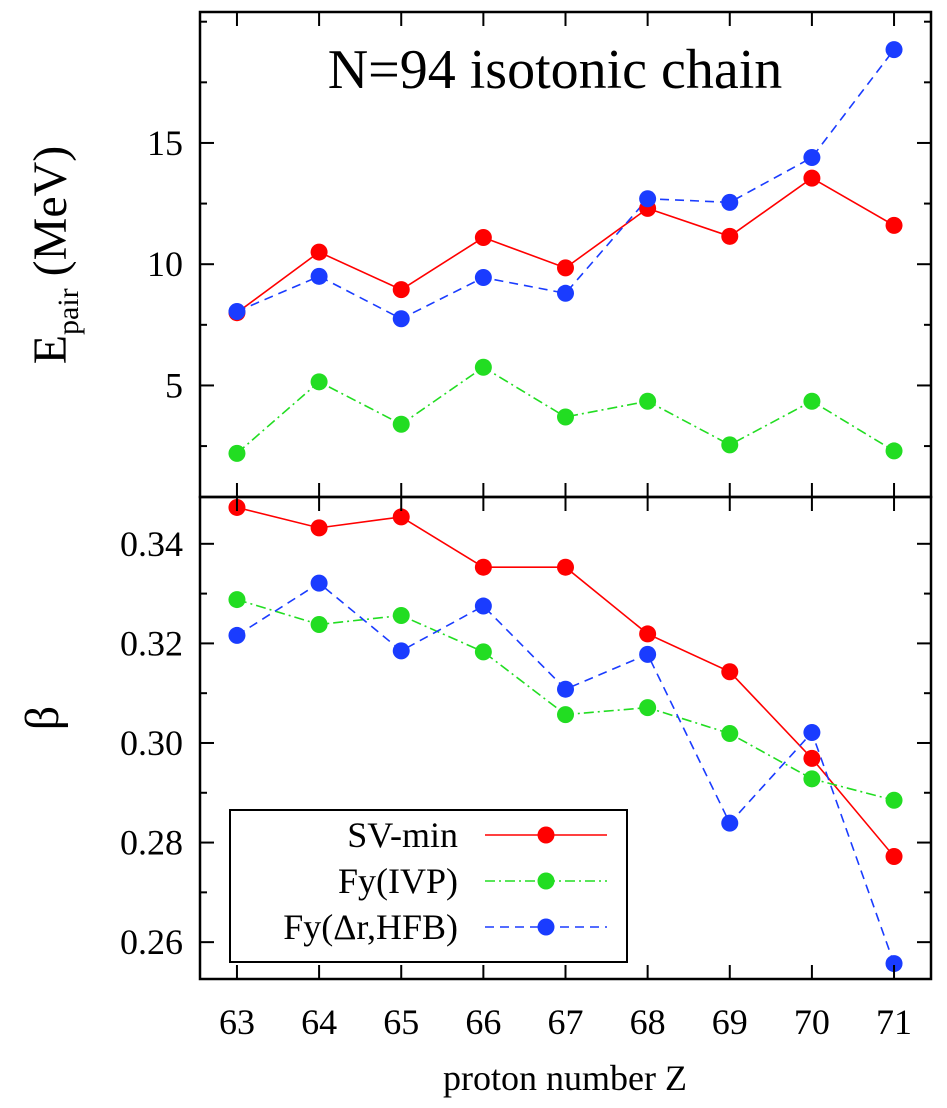  I want to click on series-line-fy-ivp-bottom, so click(565, 700).